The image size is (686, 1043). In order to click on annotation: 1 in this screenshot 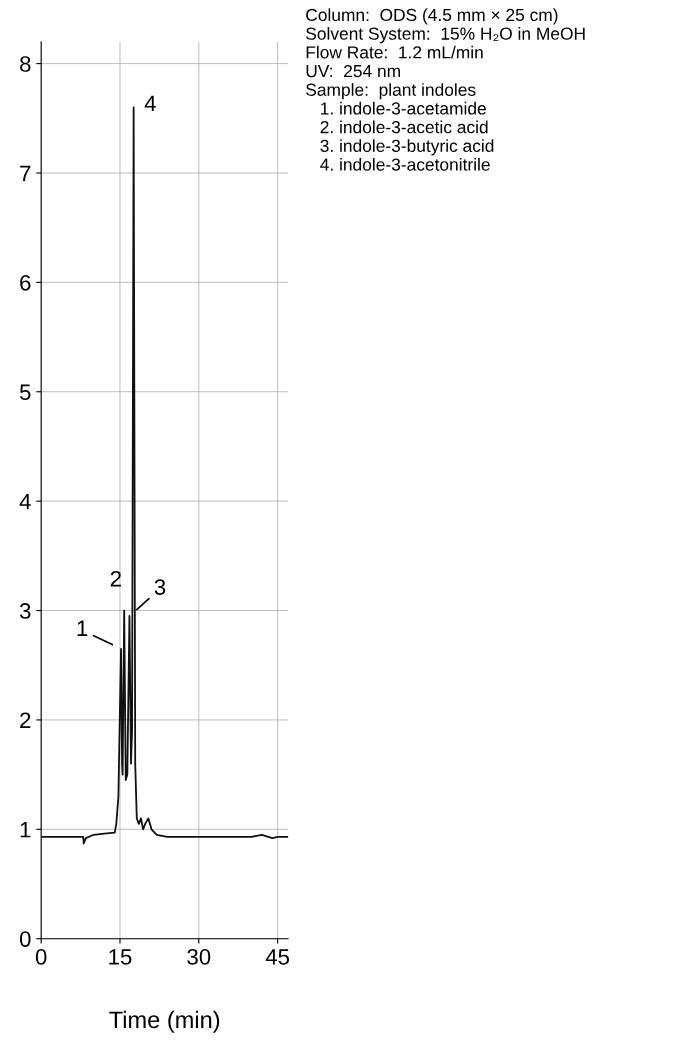, I will do `click(82, 628)`.